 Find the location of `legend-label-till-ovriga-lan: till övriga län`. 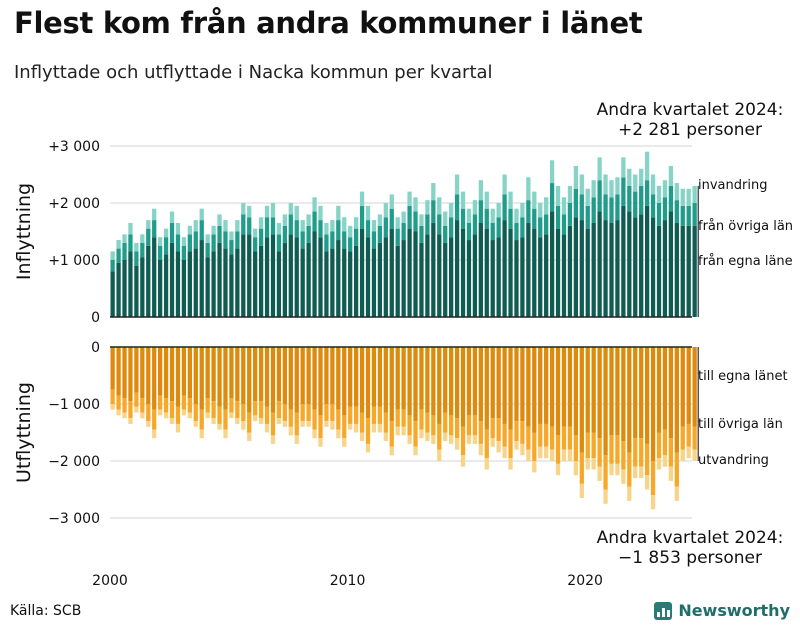

legend-label-till-ovriga-lan: till övriga län is located at coordinates (740, 424).